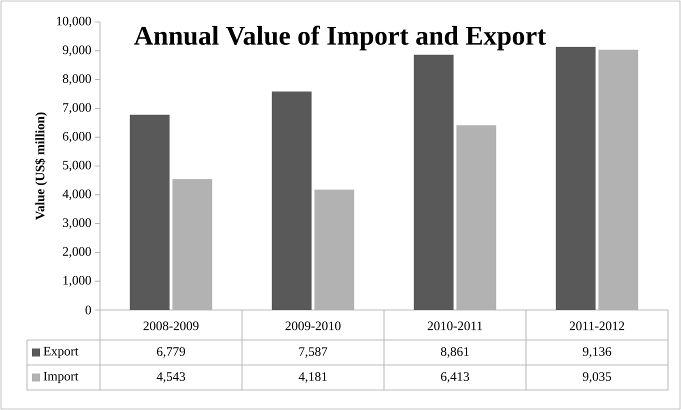  I want to click on data-label: 4,181, so click(312, 377).